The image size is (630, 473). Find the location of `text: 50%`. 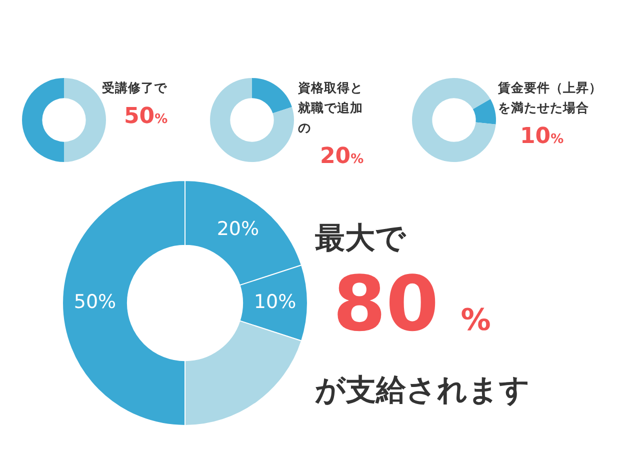

text: 50% is located at coordinates (146, 116).